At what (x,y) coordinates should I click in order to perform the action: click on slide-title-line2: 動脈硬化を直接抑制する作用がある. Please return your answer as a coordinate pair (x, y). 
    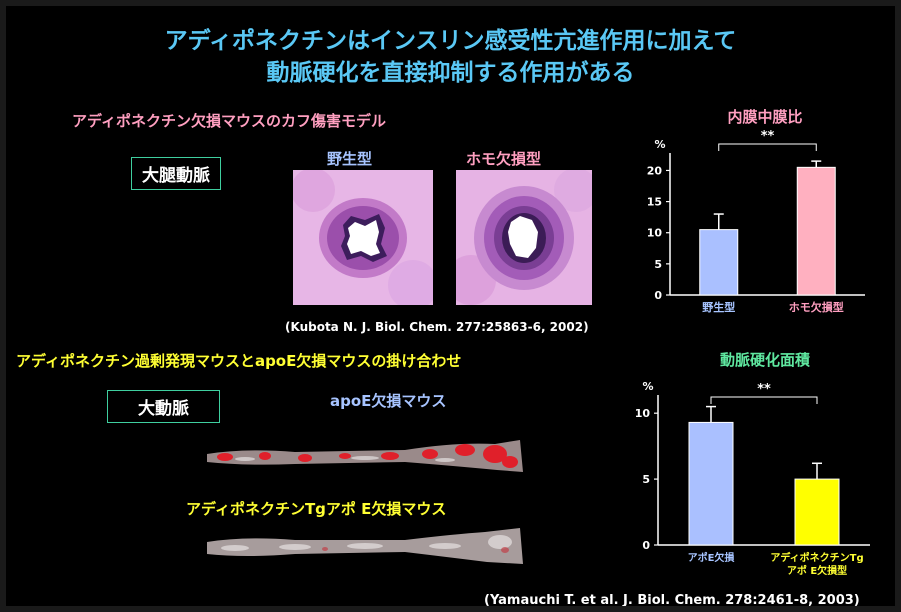
    Looking at the image, I should click on (450, 73).